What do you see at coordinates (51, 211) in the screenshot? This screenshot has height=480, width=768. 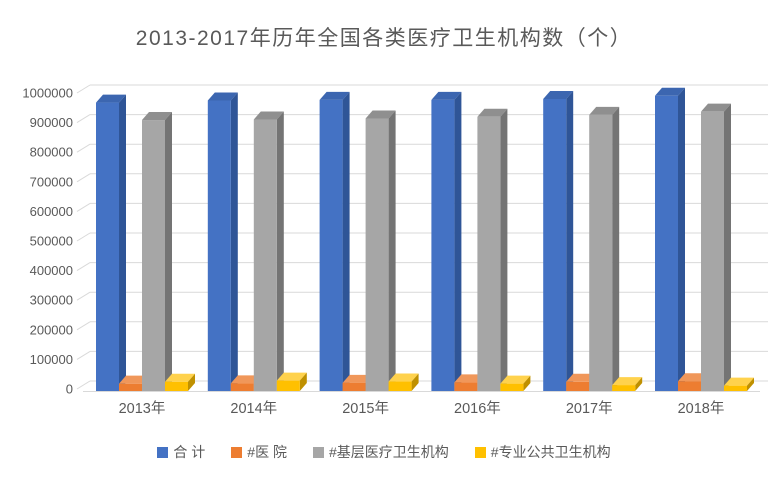 I see `y-tick-label: 600000` at bounding box center [51, 211].